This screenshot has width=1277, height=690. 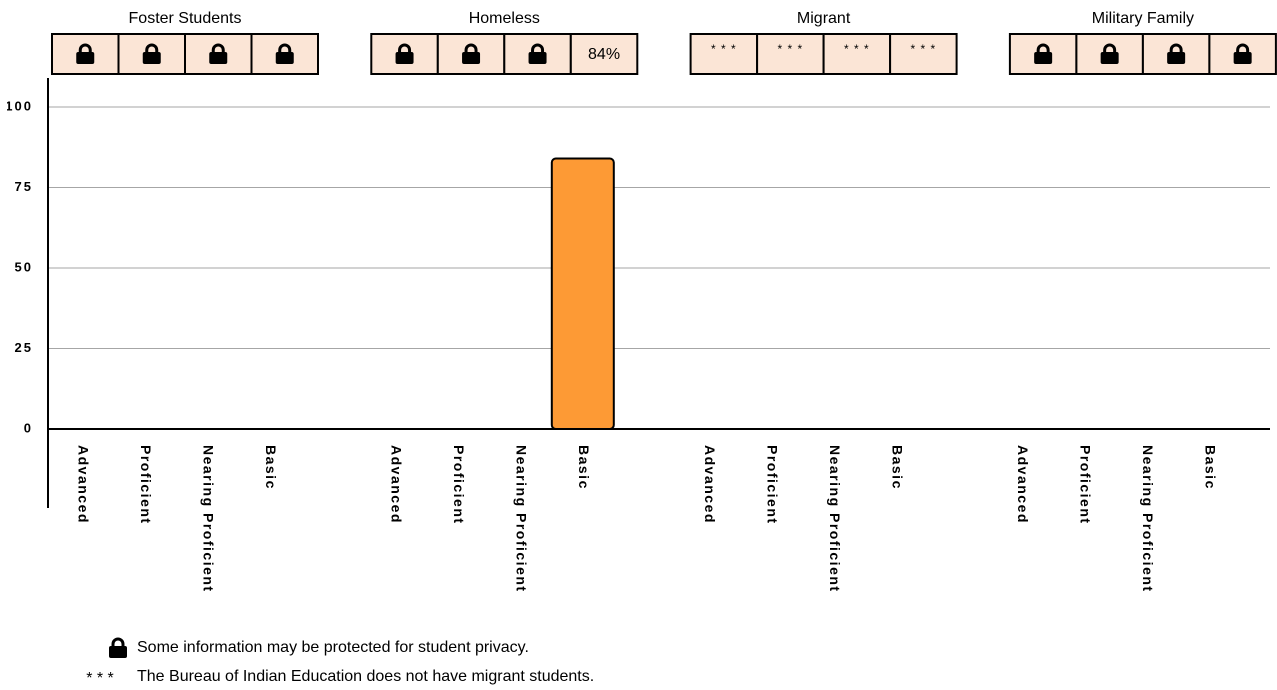 I want to click on bar, so click(x=582, y=294).